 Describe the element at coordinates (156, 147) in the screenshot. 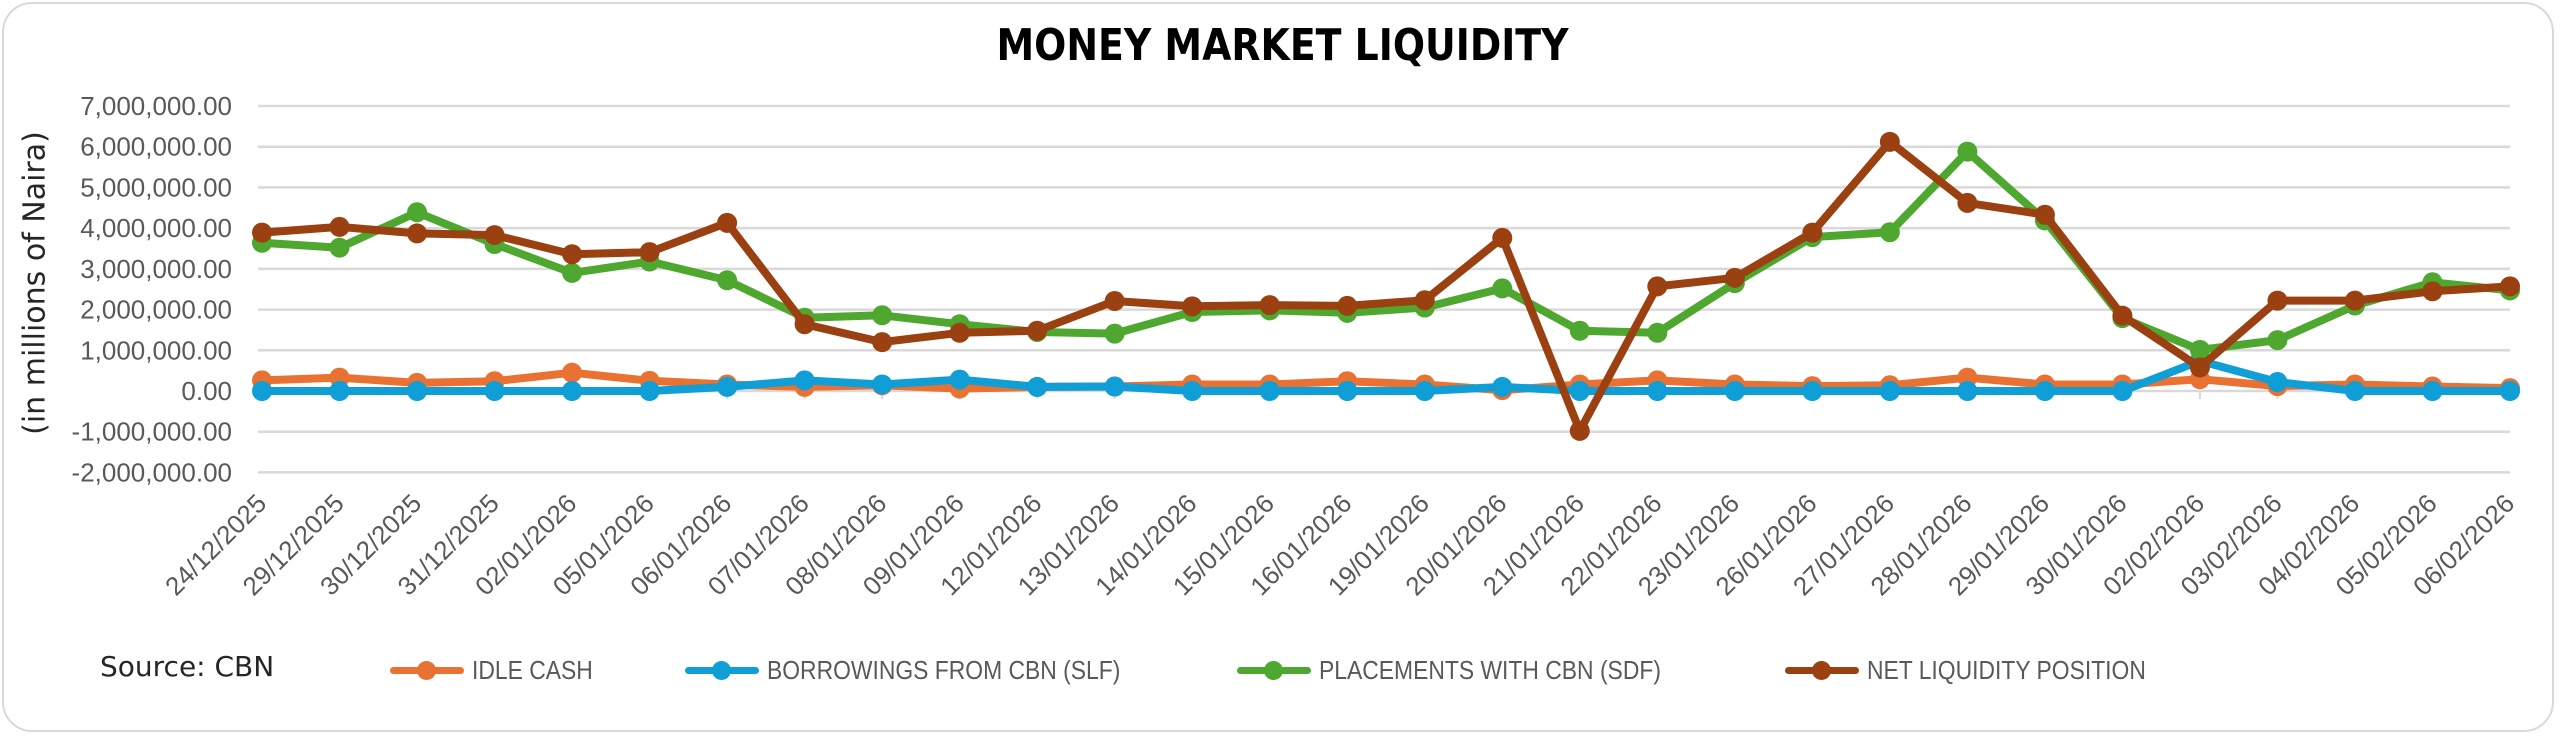

I see `y-tick-label: 6,000,000.00` at that location.